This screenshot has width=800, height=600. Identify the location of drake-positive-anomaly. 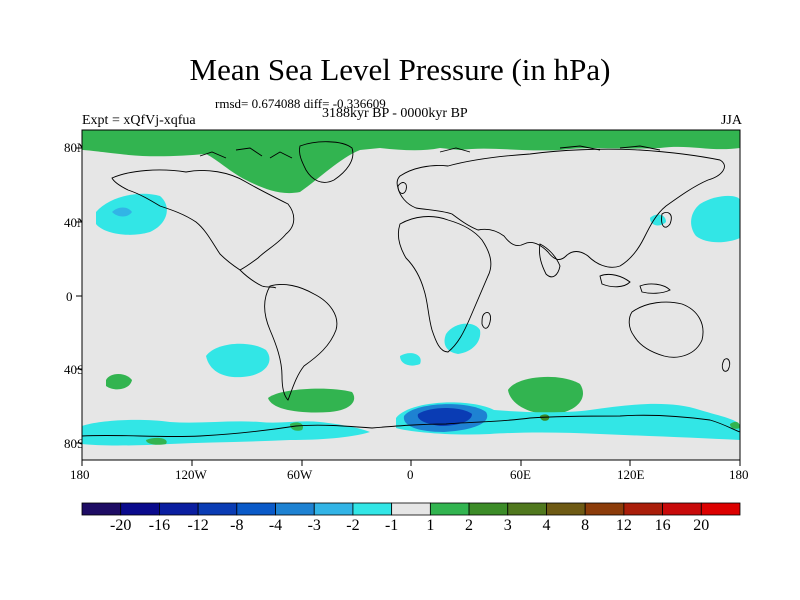
(311, 400).